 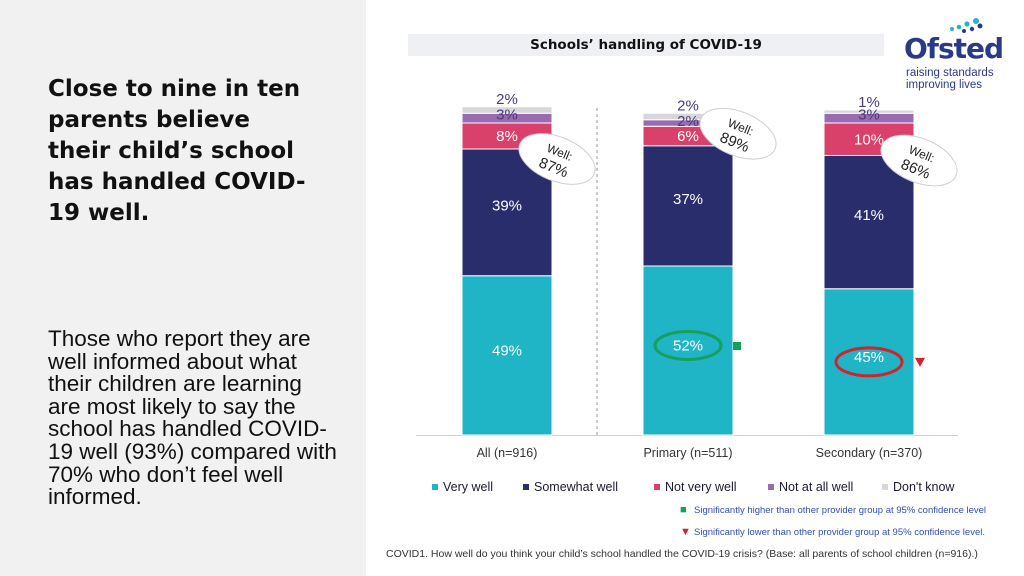 What do you see at coordinates (816, 487) in the screenshot?
I see `legend-label: Not at all well` at bounding box center [816, 487].